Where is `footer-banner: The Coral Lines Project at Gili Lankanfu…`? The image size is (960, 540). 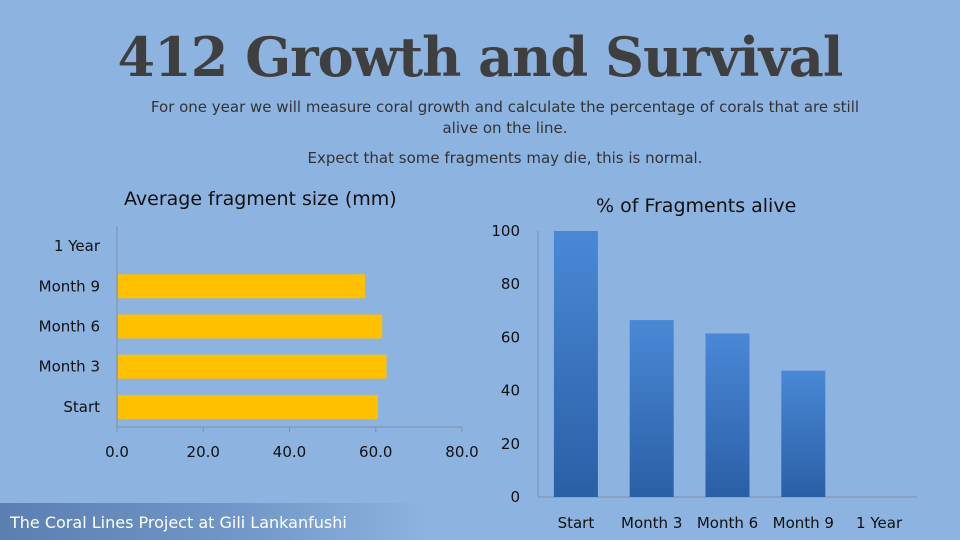
footer-banner: The Coral Lines Project at Gili Lankanfu… is located at coordinates (215, 521).